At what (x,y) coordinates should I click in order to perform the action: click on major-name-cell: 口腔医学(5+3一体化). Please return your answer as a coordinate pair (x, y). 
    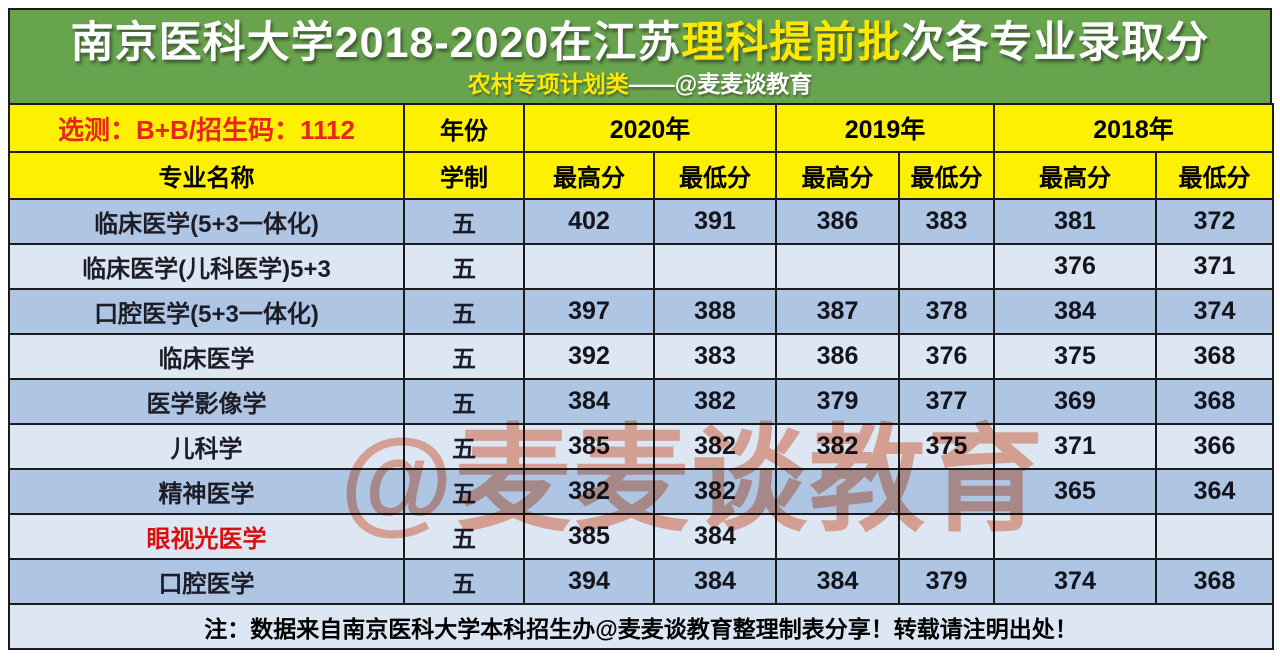
    Looking at the image, I should click on (206, 311).